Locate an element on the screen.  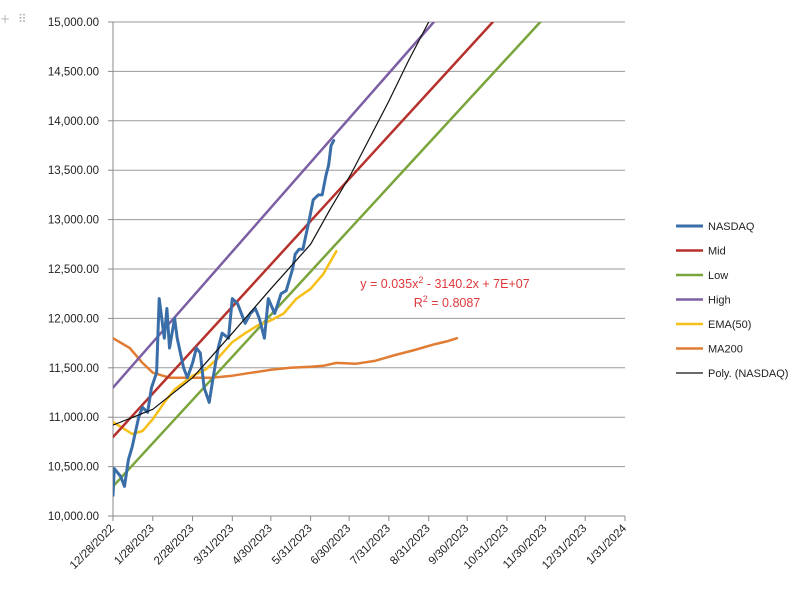
add-icon: + is located at coordinates (6, 19).